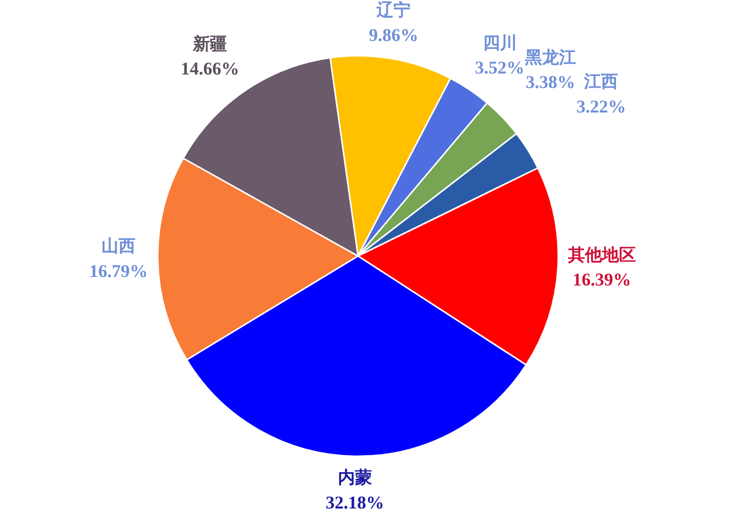 The image size is (750, 512). I want to click on slice-label: 内蒙, so click(355, 478).